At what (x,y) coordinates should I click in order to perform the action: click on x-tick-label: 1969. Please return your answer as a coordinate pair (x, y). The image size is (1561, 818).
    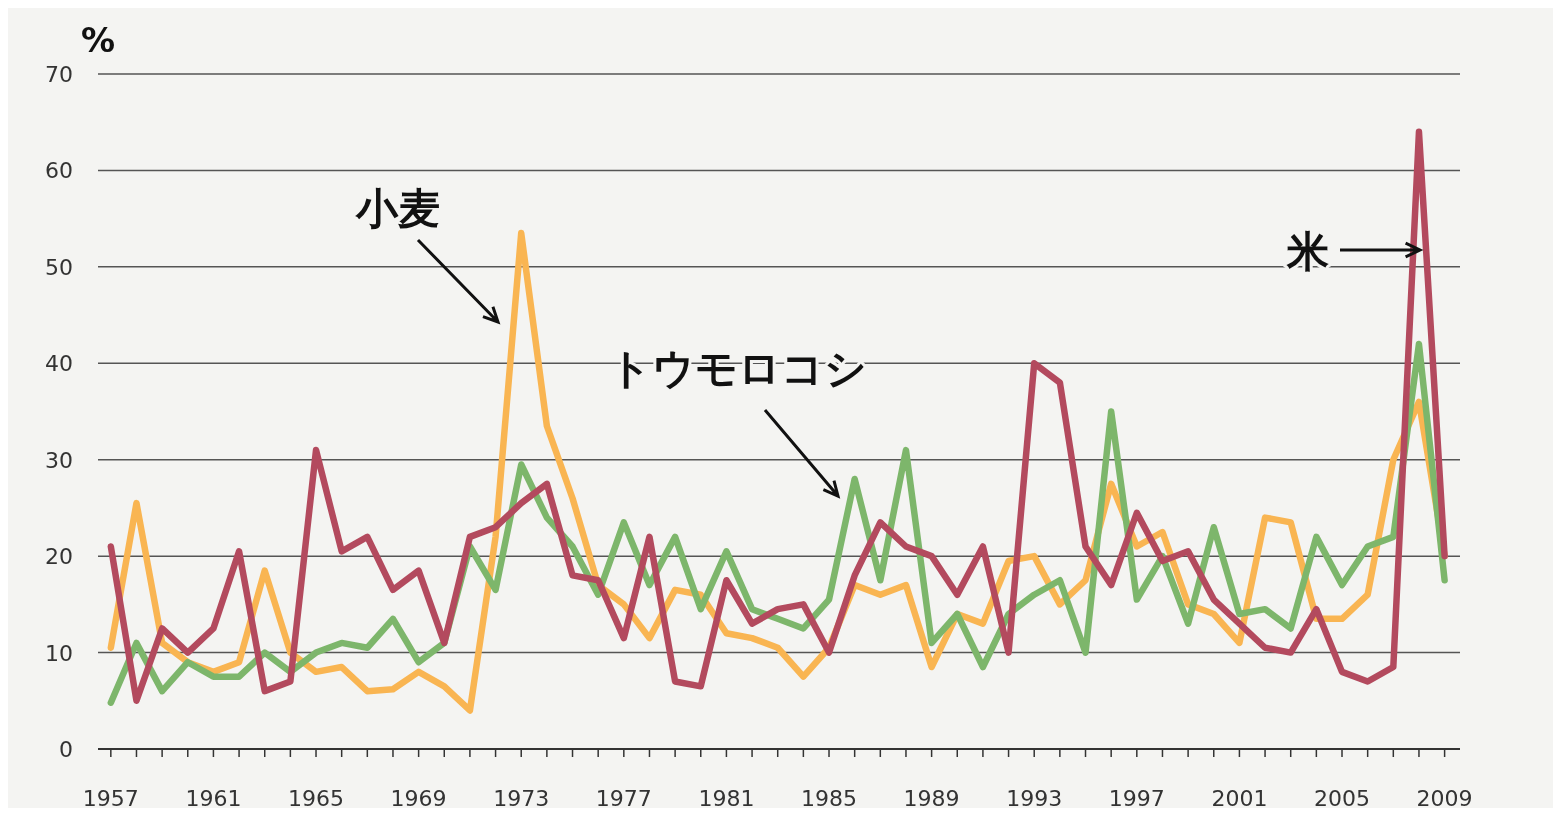
    Looking at the image, I should click on (418, 798).